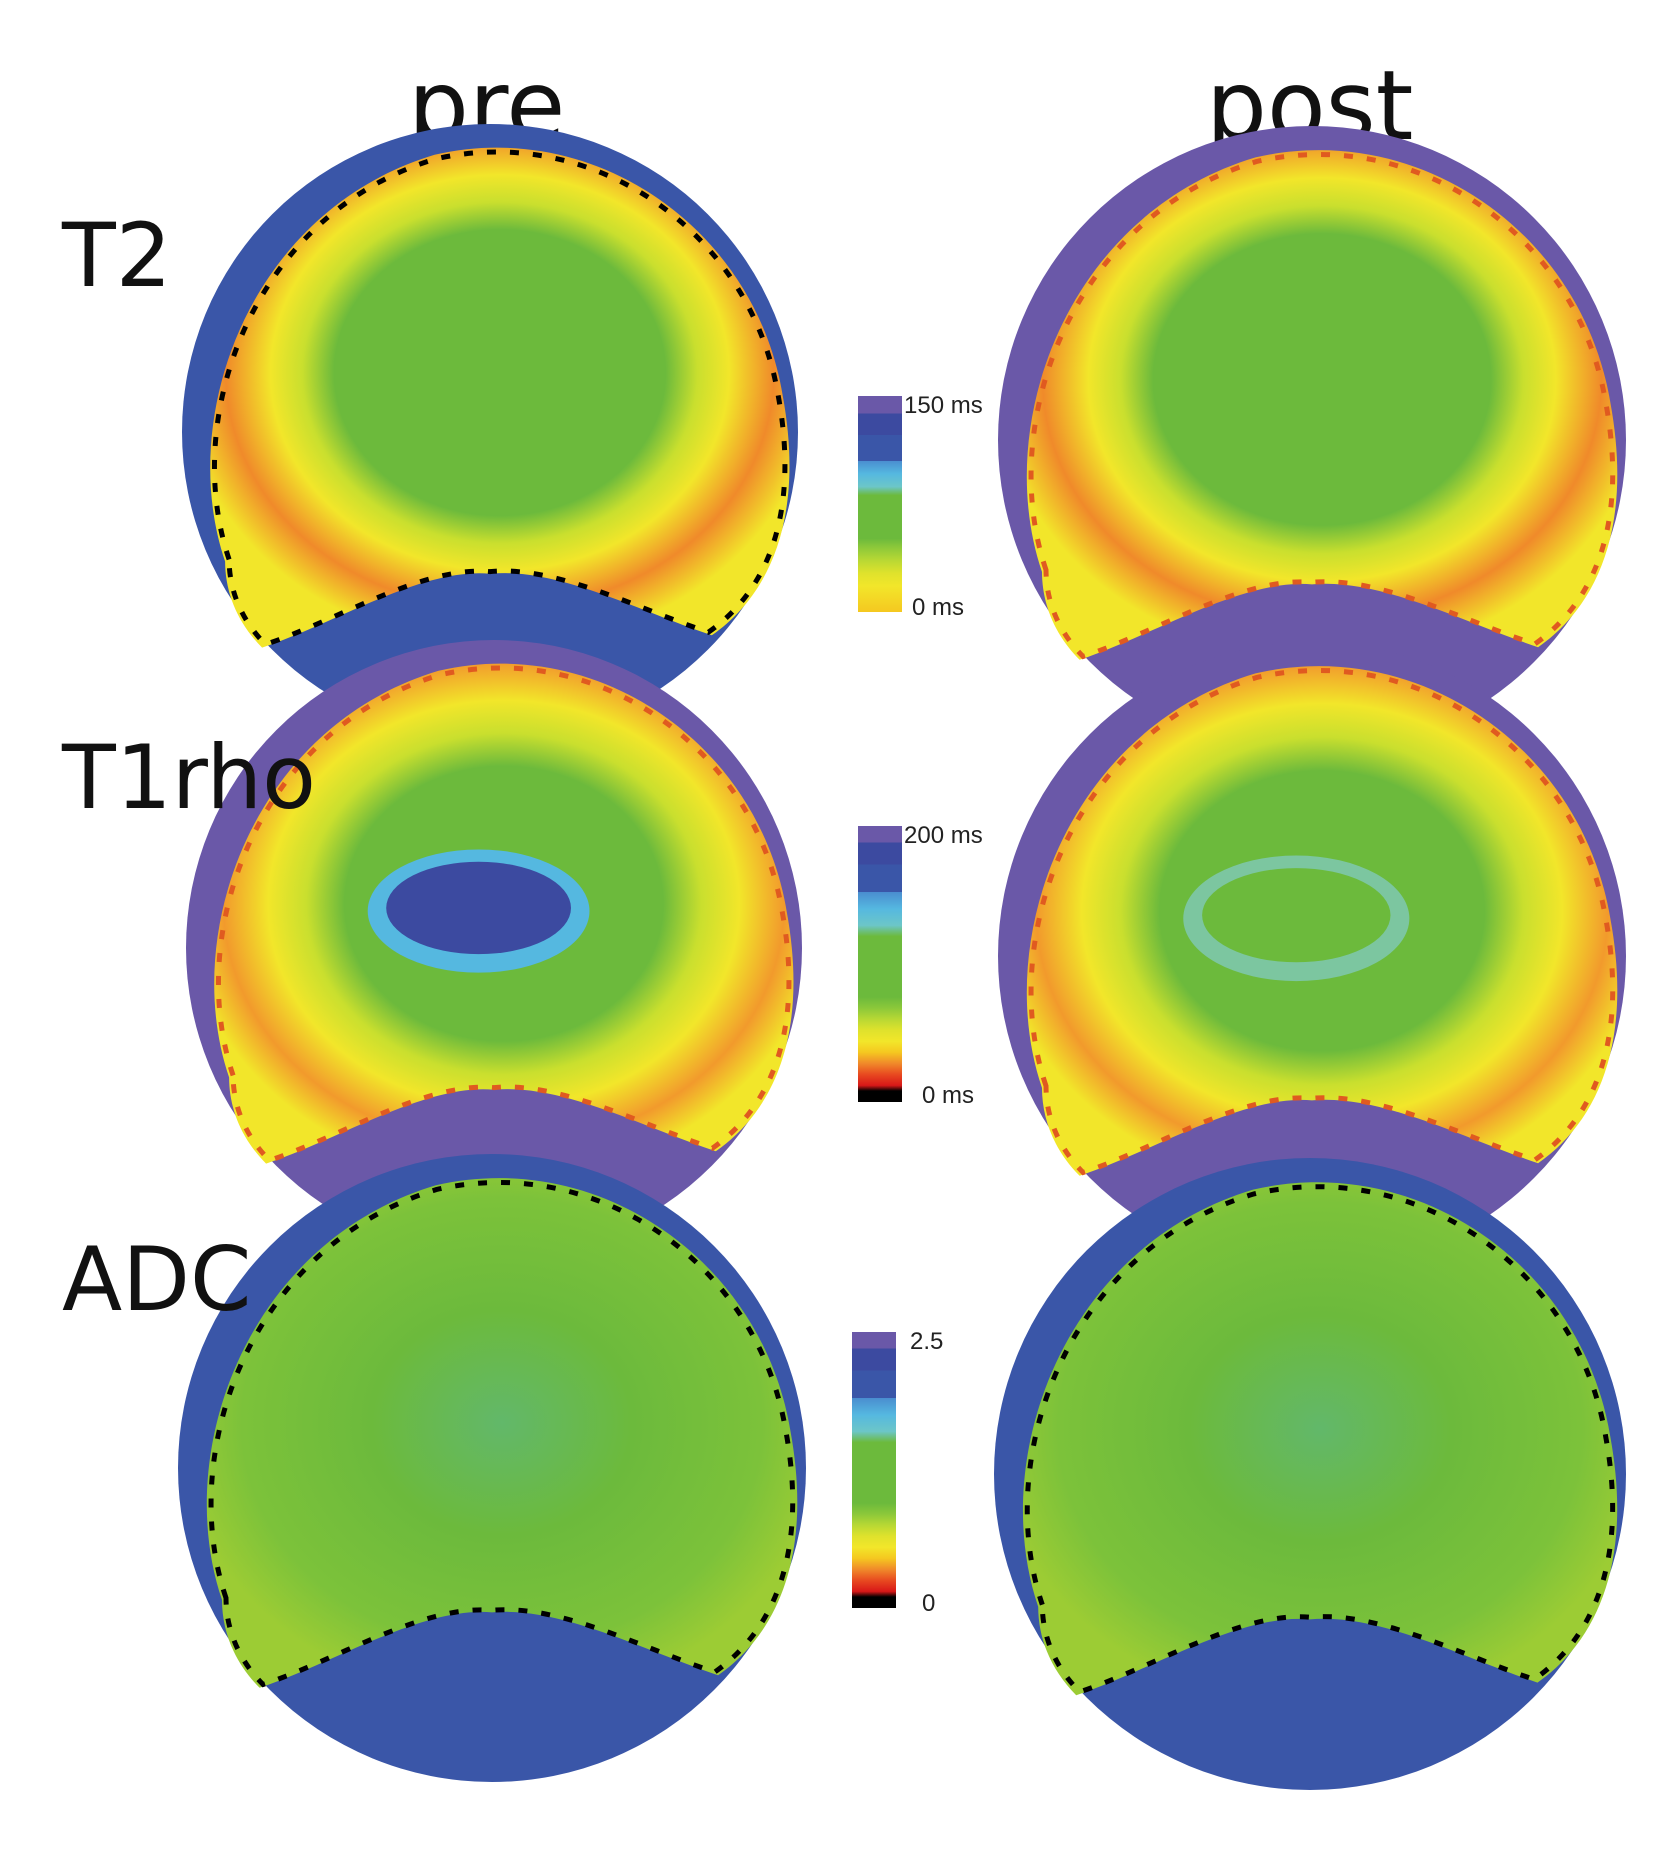  I want to click on map-t1rho-post-core, so click(1296, 915).